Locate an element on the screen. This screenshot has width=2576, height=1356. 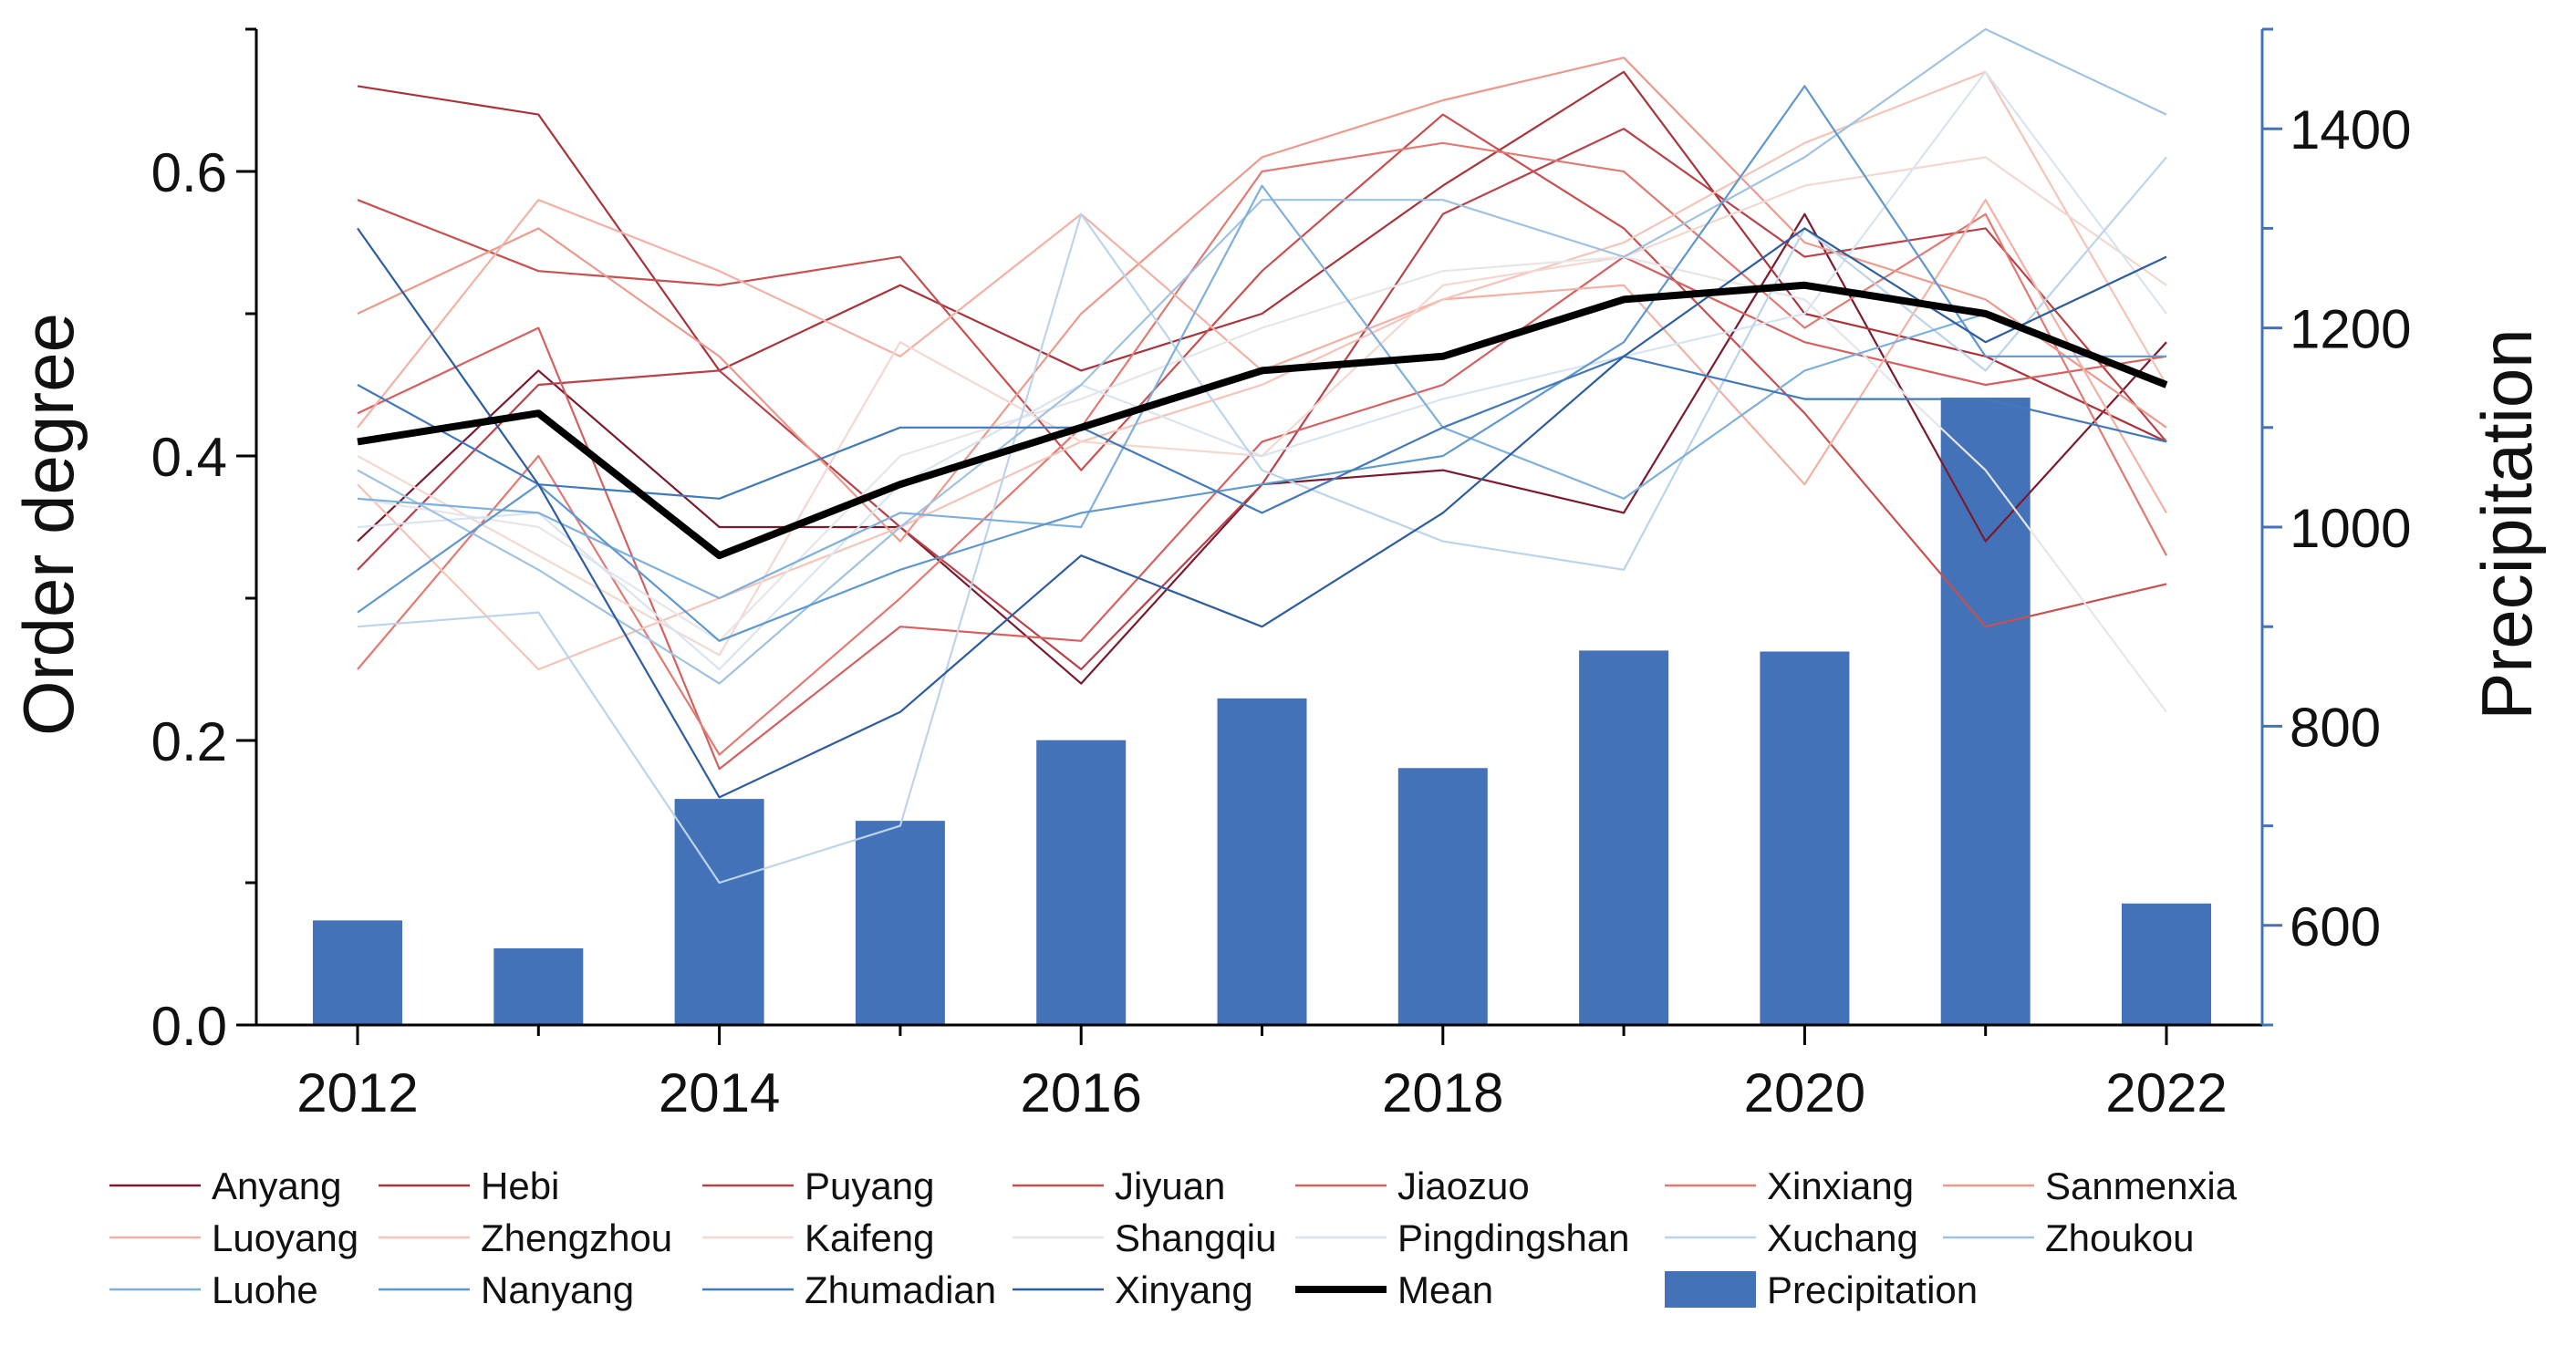
y-right-tick-label: 1400 is located at coordinates (2350, 129).